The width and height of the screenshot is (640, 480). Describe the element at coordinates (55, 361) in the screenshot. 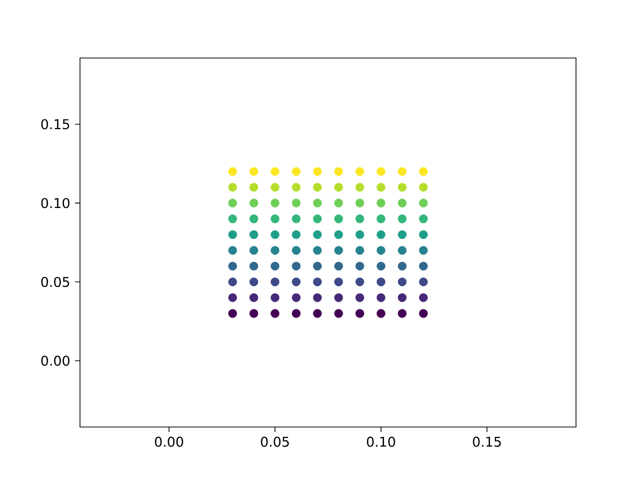

I see `y-tick-label: 0.00` at that location.